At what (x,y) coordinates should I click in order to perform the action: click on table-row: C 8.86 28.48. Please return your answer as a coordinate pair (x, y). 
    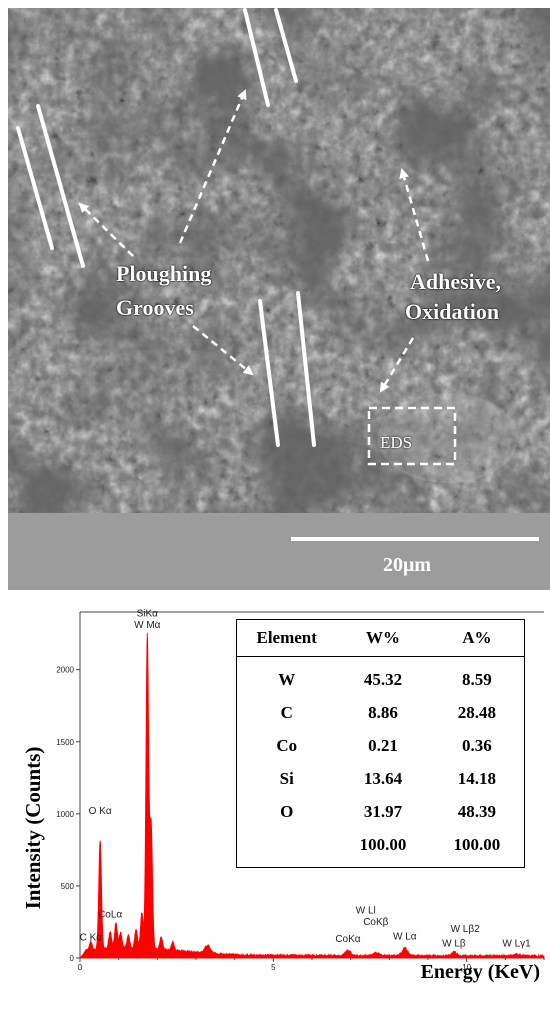
    Looking at the image, I should click on (381, 712).